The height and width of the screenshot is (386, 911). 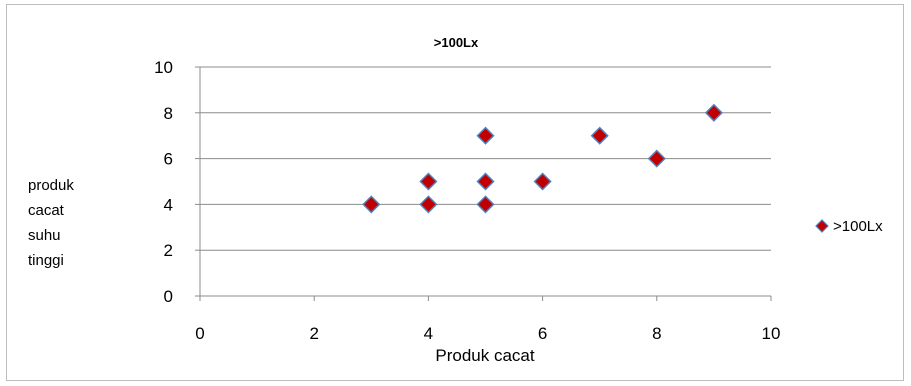 I want to click on y-axis-label-line: cacat, so click(x=46, y=210).